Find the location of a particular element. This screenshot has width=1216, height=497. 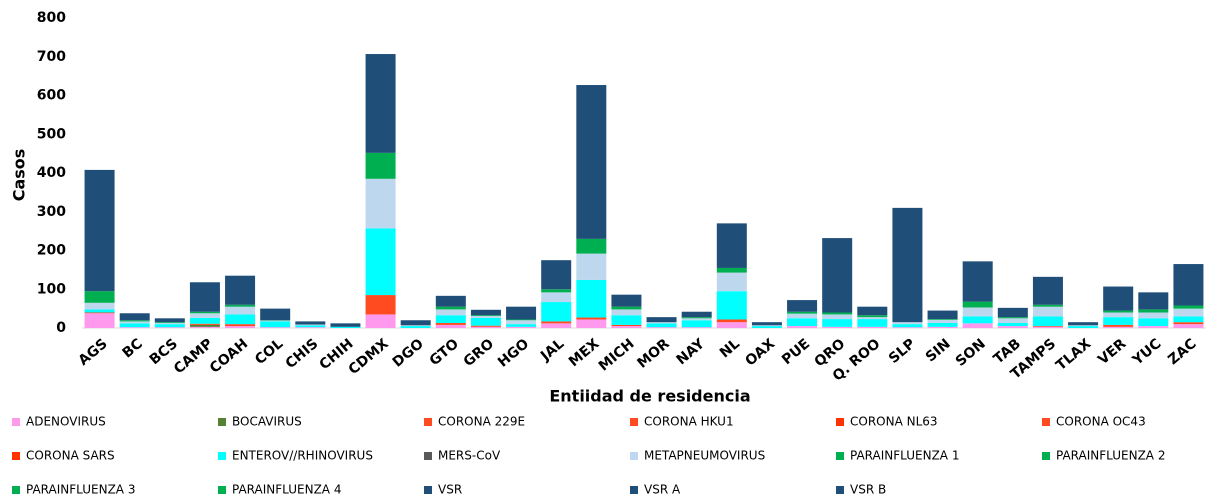

y-tick-label: 200 is located at coordinates (51, 251).